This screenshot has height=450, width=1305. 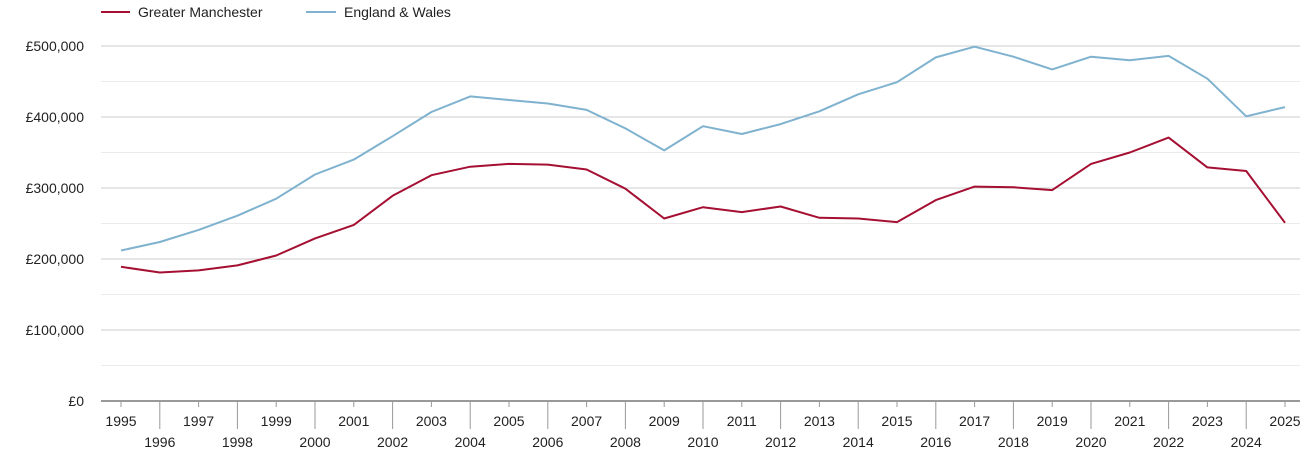 What do you see at coordinates (508, 421) in the screenshot?
I see `x-tick-label: 2005` at bounding box center [508, 421].